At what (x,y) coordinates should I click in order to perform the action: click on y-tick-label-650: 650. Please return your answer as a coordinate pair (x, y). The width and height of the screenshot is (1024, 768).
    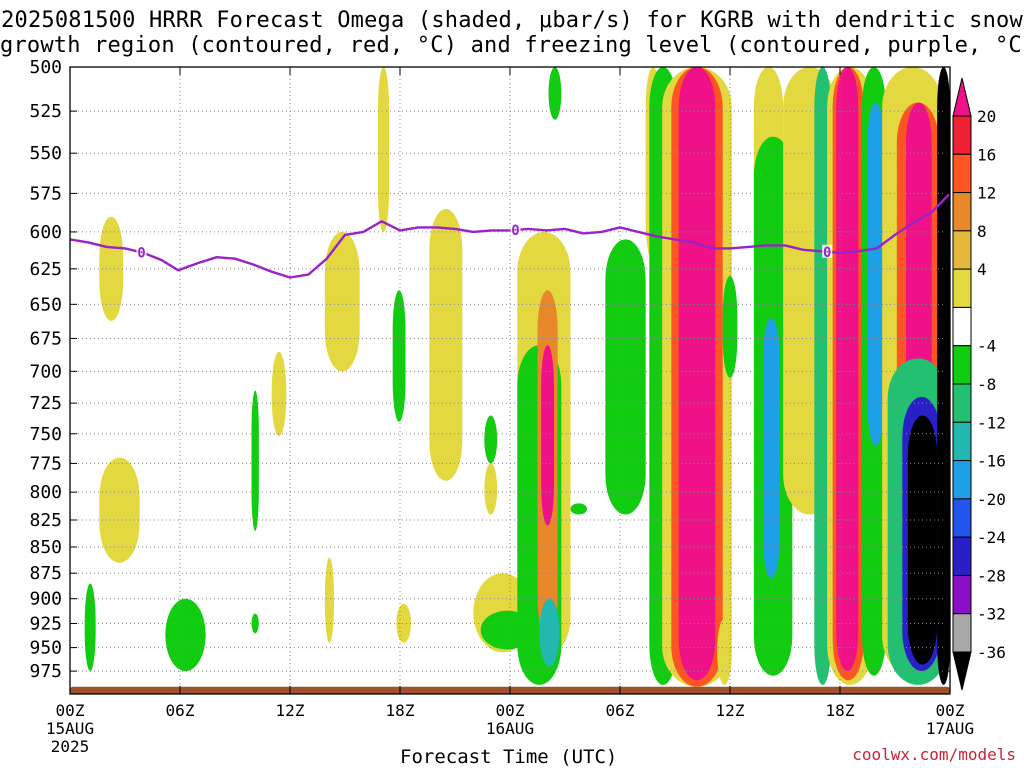
    Looking at the image, I should click on (45, 304).